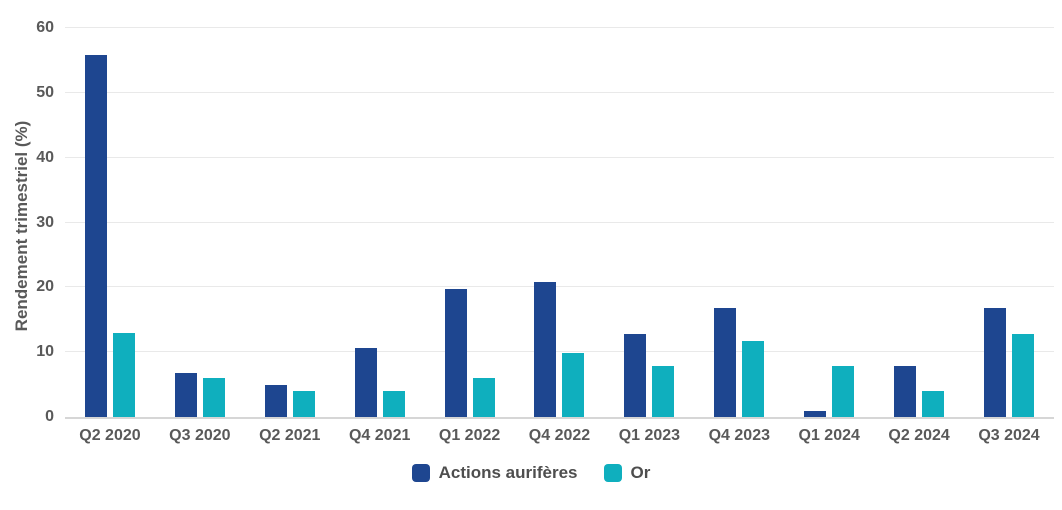  Describe the element at coordinates (649, 435) in the screenshot. I see `x-axis-label: Q1 2023` at that location.